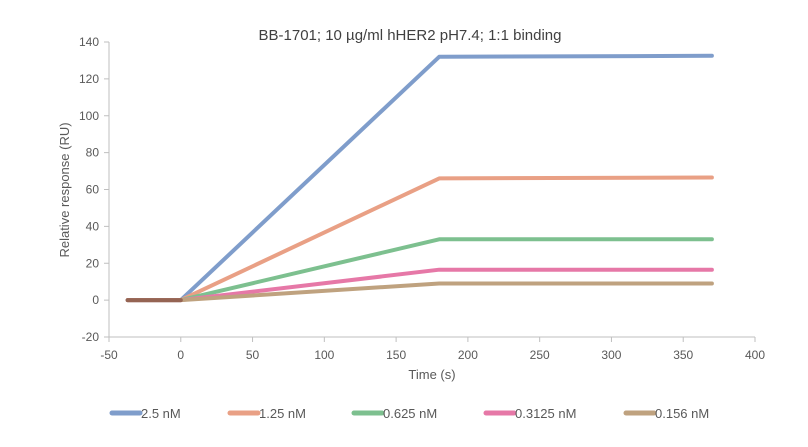 This screenshot has height=447, width=808. Describe the element at coordinates (324, 355) in the screenshot. I see `x-tick-label: 100` at that location.